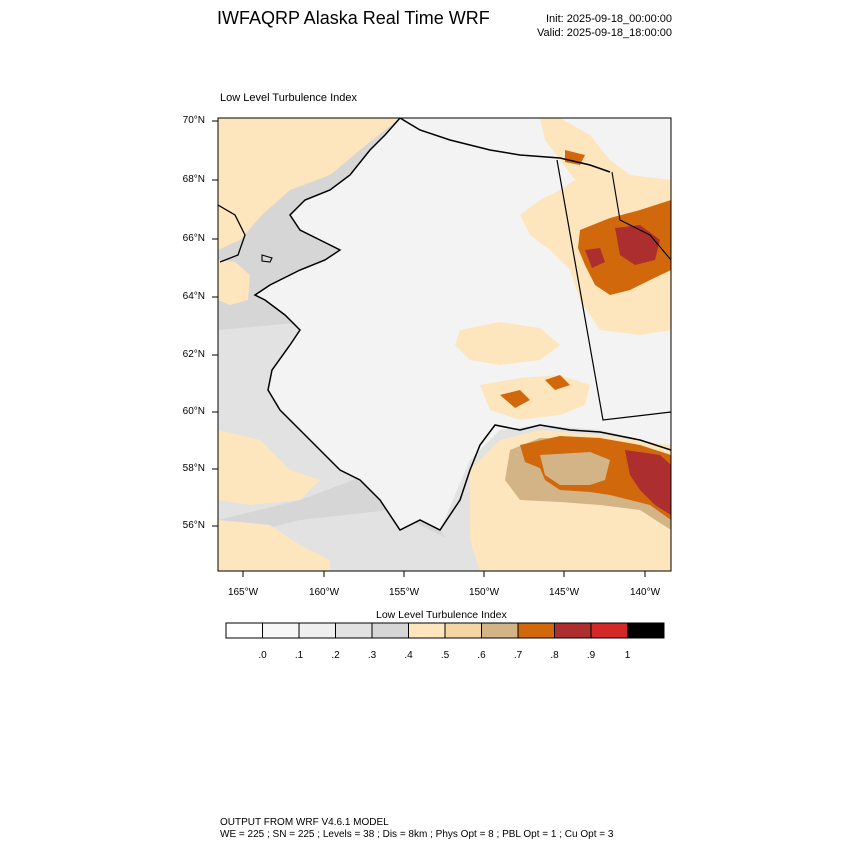 The width and height of the screenshot is (850, 850). Describe the element at coordinates (408, 655) in the screenshot. I see `colorbar-tick-4: .4` at that location.